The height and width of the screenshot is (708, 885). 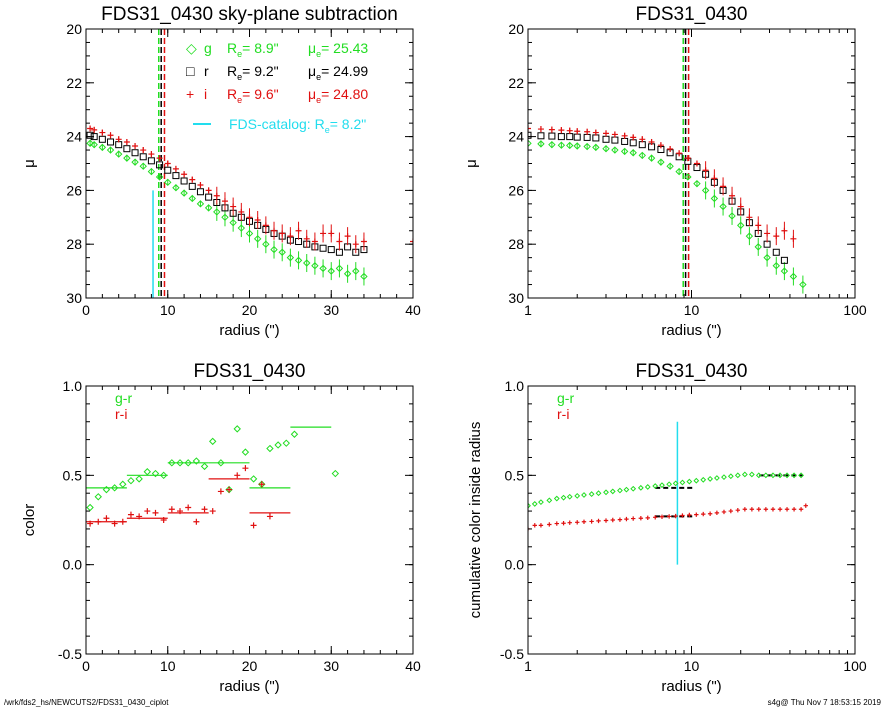 What do you see at coordinates (516, 29) in the screenshot?
I see `y-tick-label: 20` at bounding box center [516, 29].